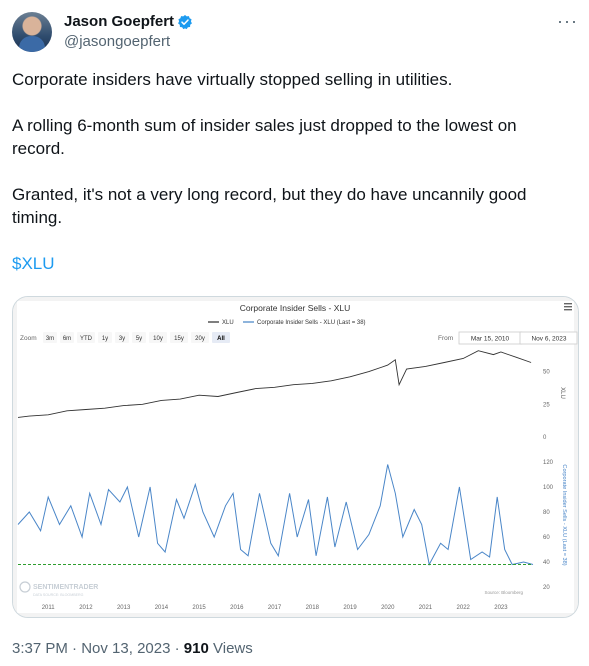 This screenshot has width=589, height=666. What do you see at coordinates (503, 592) in the screenshot?
I see `bloomberg-source: Source: Bloomberg` at bounding box center [503, 592].